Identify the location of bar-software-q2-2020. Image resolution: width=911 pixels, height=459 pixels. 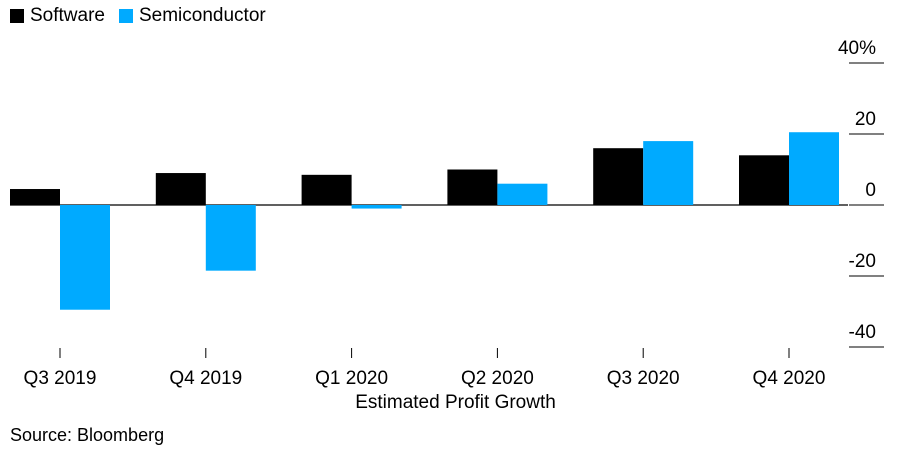
(472, 187).